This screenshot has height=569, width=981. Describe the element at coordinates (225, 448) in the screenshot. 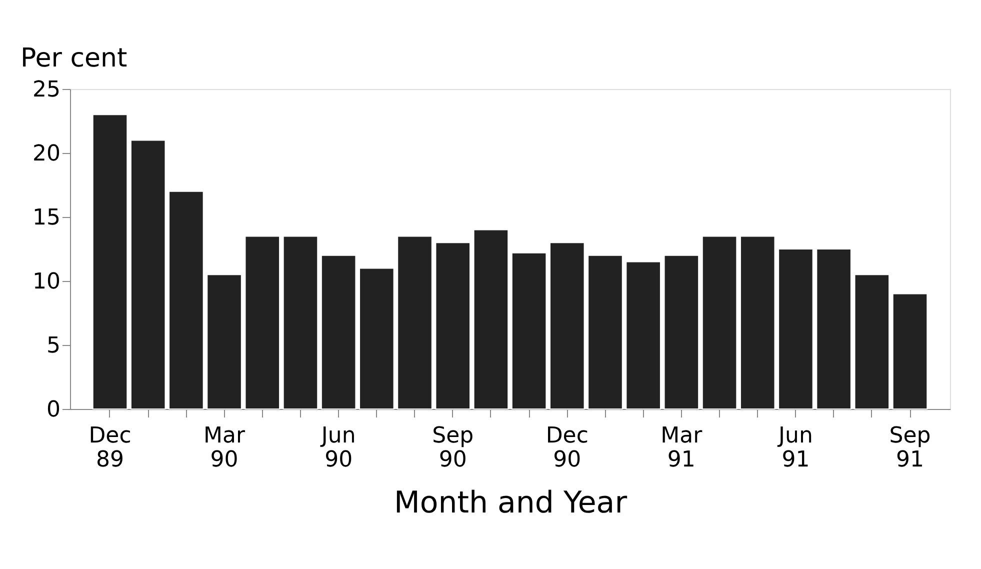

I see `x-tick-label: Mar 90` at that location.